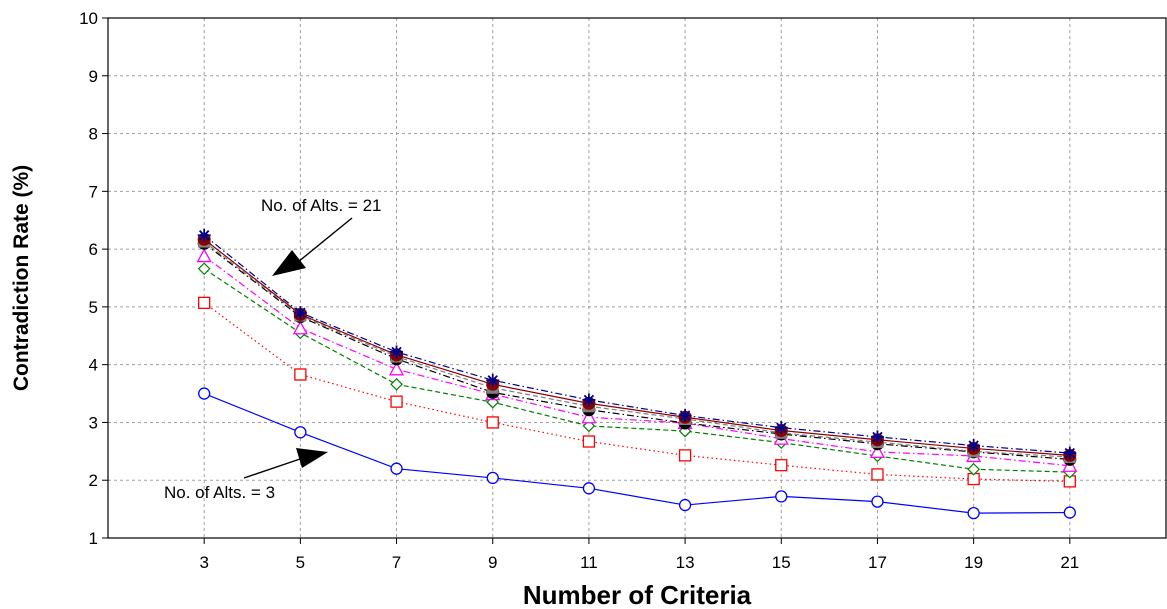 This screenshot has width=1167, height=609. I want to click on y-tick-label: 5, so click(93, 307).